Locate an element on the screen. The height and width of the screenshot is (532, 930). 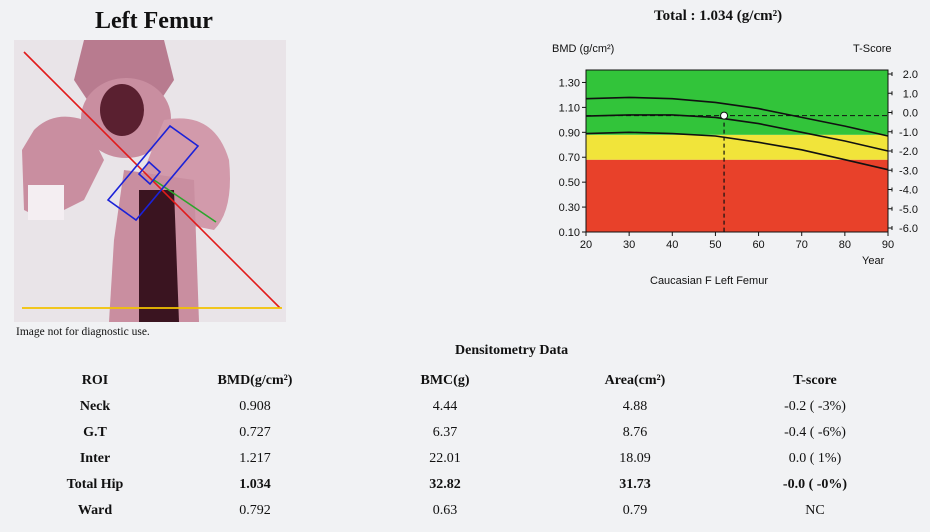
bmd-cell: 1.034 is located at coordinates (255, 484).